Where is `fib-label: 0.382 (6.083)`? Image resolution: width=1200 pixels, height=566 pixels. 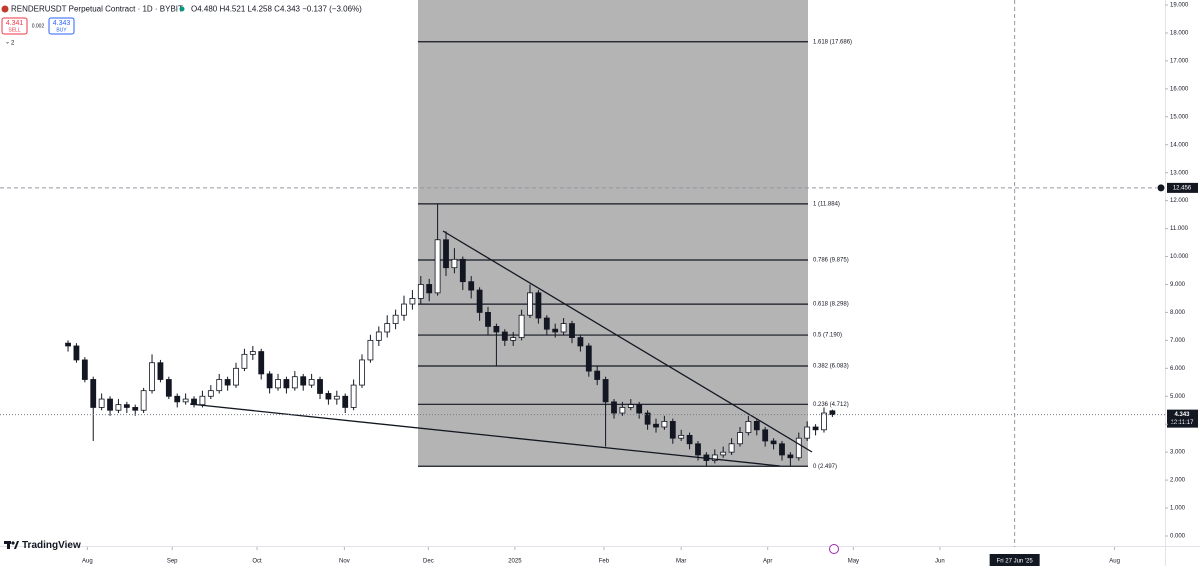
fib-label: 0.382 (6.083) is located at coordinates (831, 367).